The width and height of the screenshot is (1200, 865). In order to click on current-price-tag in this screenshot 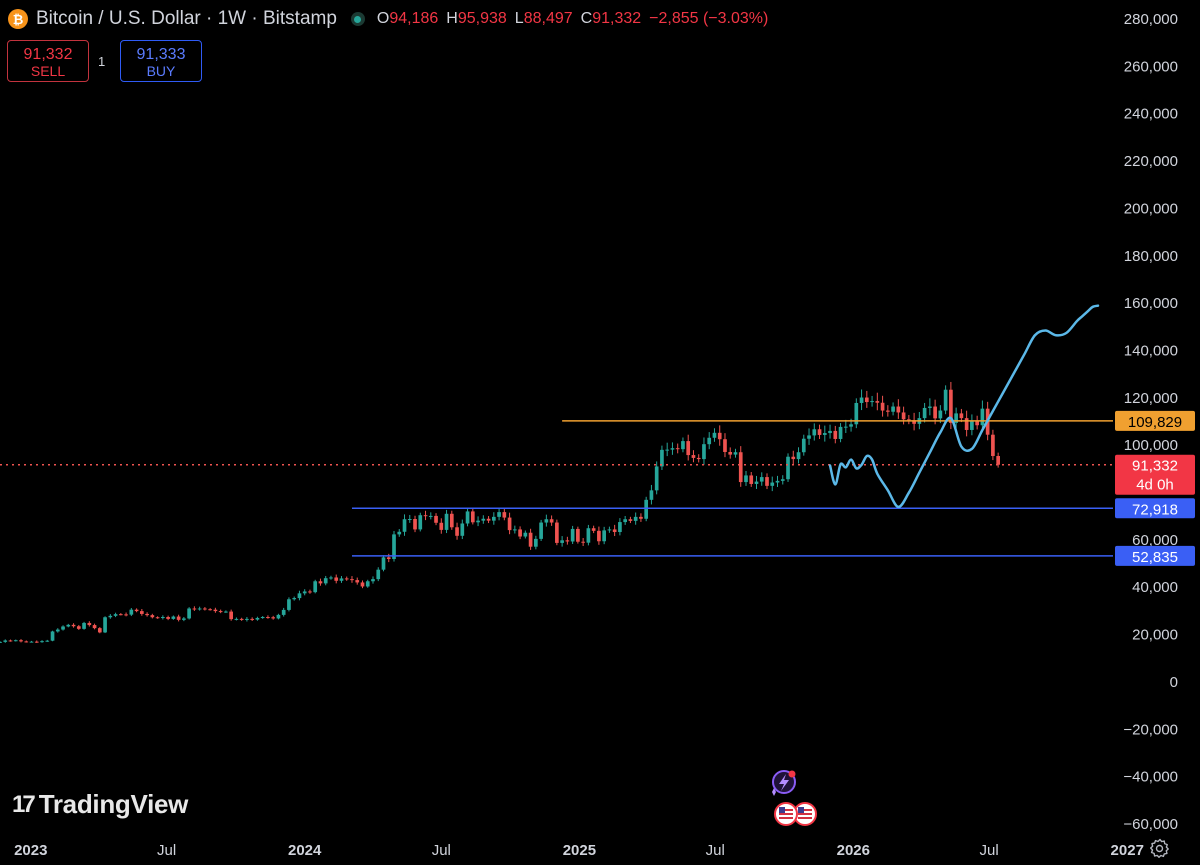, I will do `click(1155, 474)`.